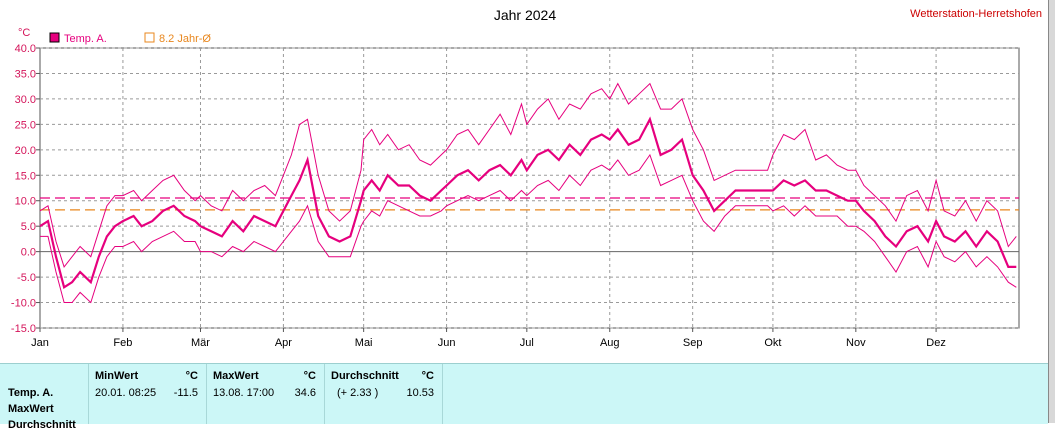 Image resolution: width=1055 pixels, height=431 pixels. What do you see at coordinates (126, 393) in the screenshot?
I see `stats-min-date: 20.01. 08:25` at bounding box center [126, 393].